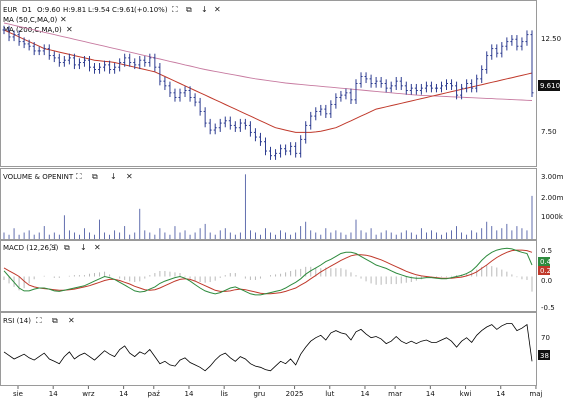  I want to click on rsi-line, so click(268, 347).